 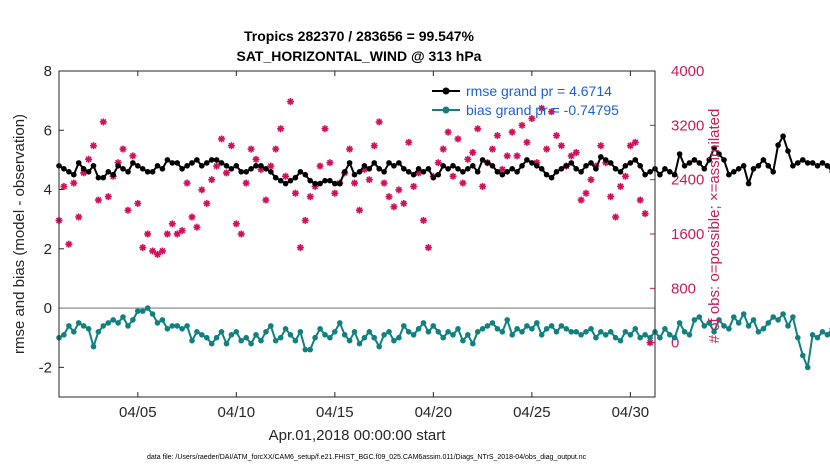 What do you see at coordinates (19, 234) in the screenshot?
I see `y-axis-left-label: rmse and bias (model - observation)` at bounding box center [19, 234].